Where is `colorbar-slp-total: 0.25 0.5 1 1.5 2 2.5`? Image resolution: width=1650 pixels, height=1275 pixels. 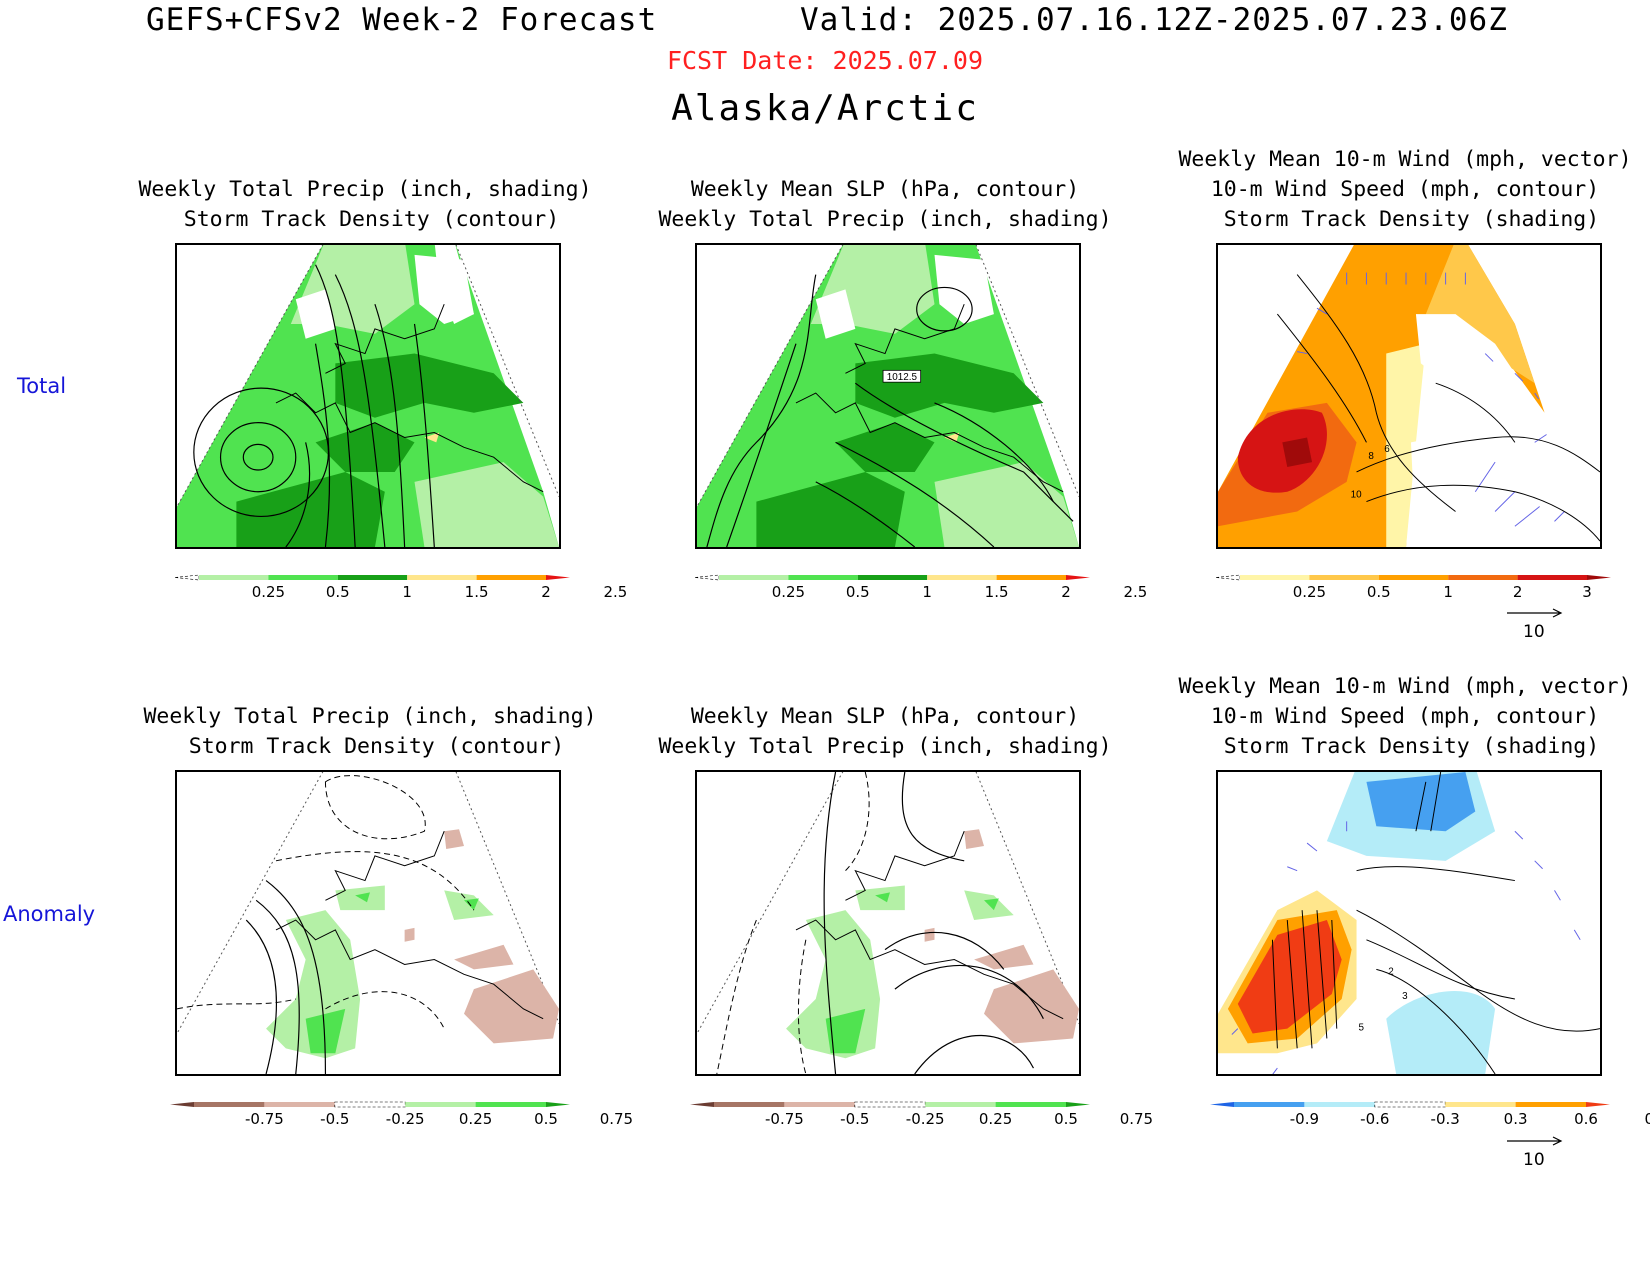 colorbar-slp-total: 0.25 0.5 1 1.5 2 2.5 is located at coordinates (920, 588).